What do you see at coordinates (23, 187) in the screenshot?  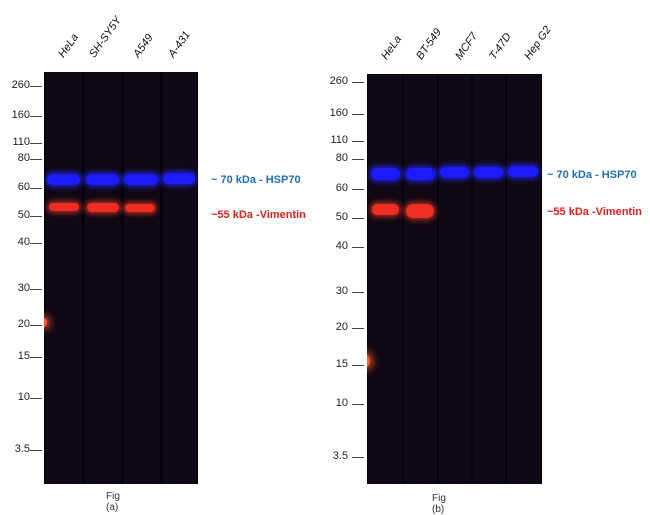 I see `mw-60-a: 60` at bounding box center [23, 187].